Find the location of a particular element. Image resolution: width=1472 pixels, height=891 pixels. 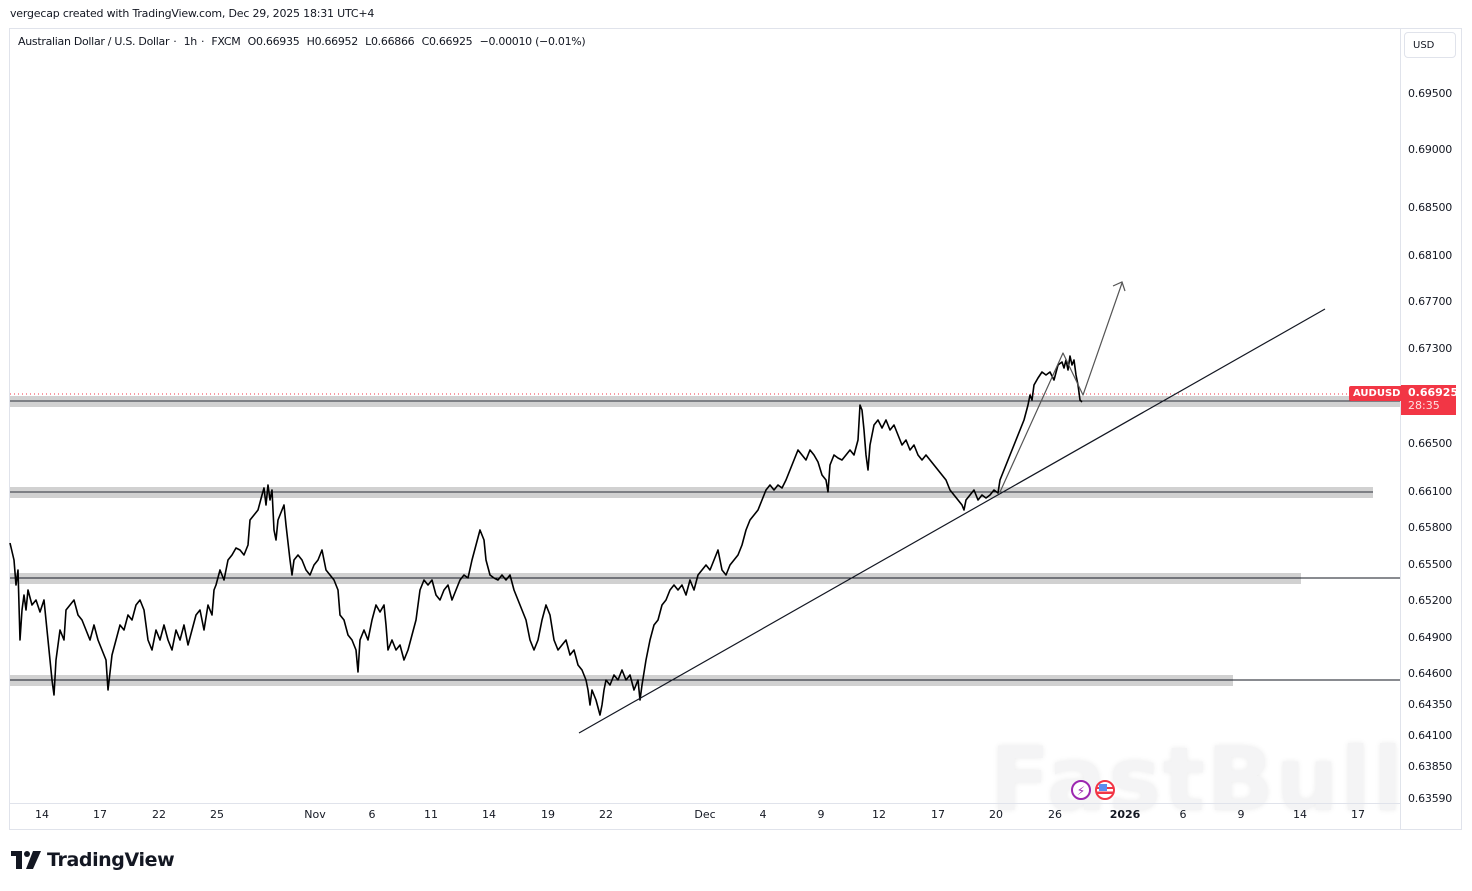

exchange-label: FXCM is located at coordinates (226, 41).